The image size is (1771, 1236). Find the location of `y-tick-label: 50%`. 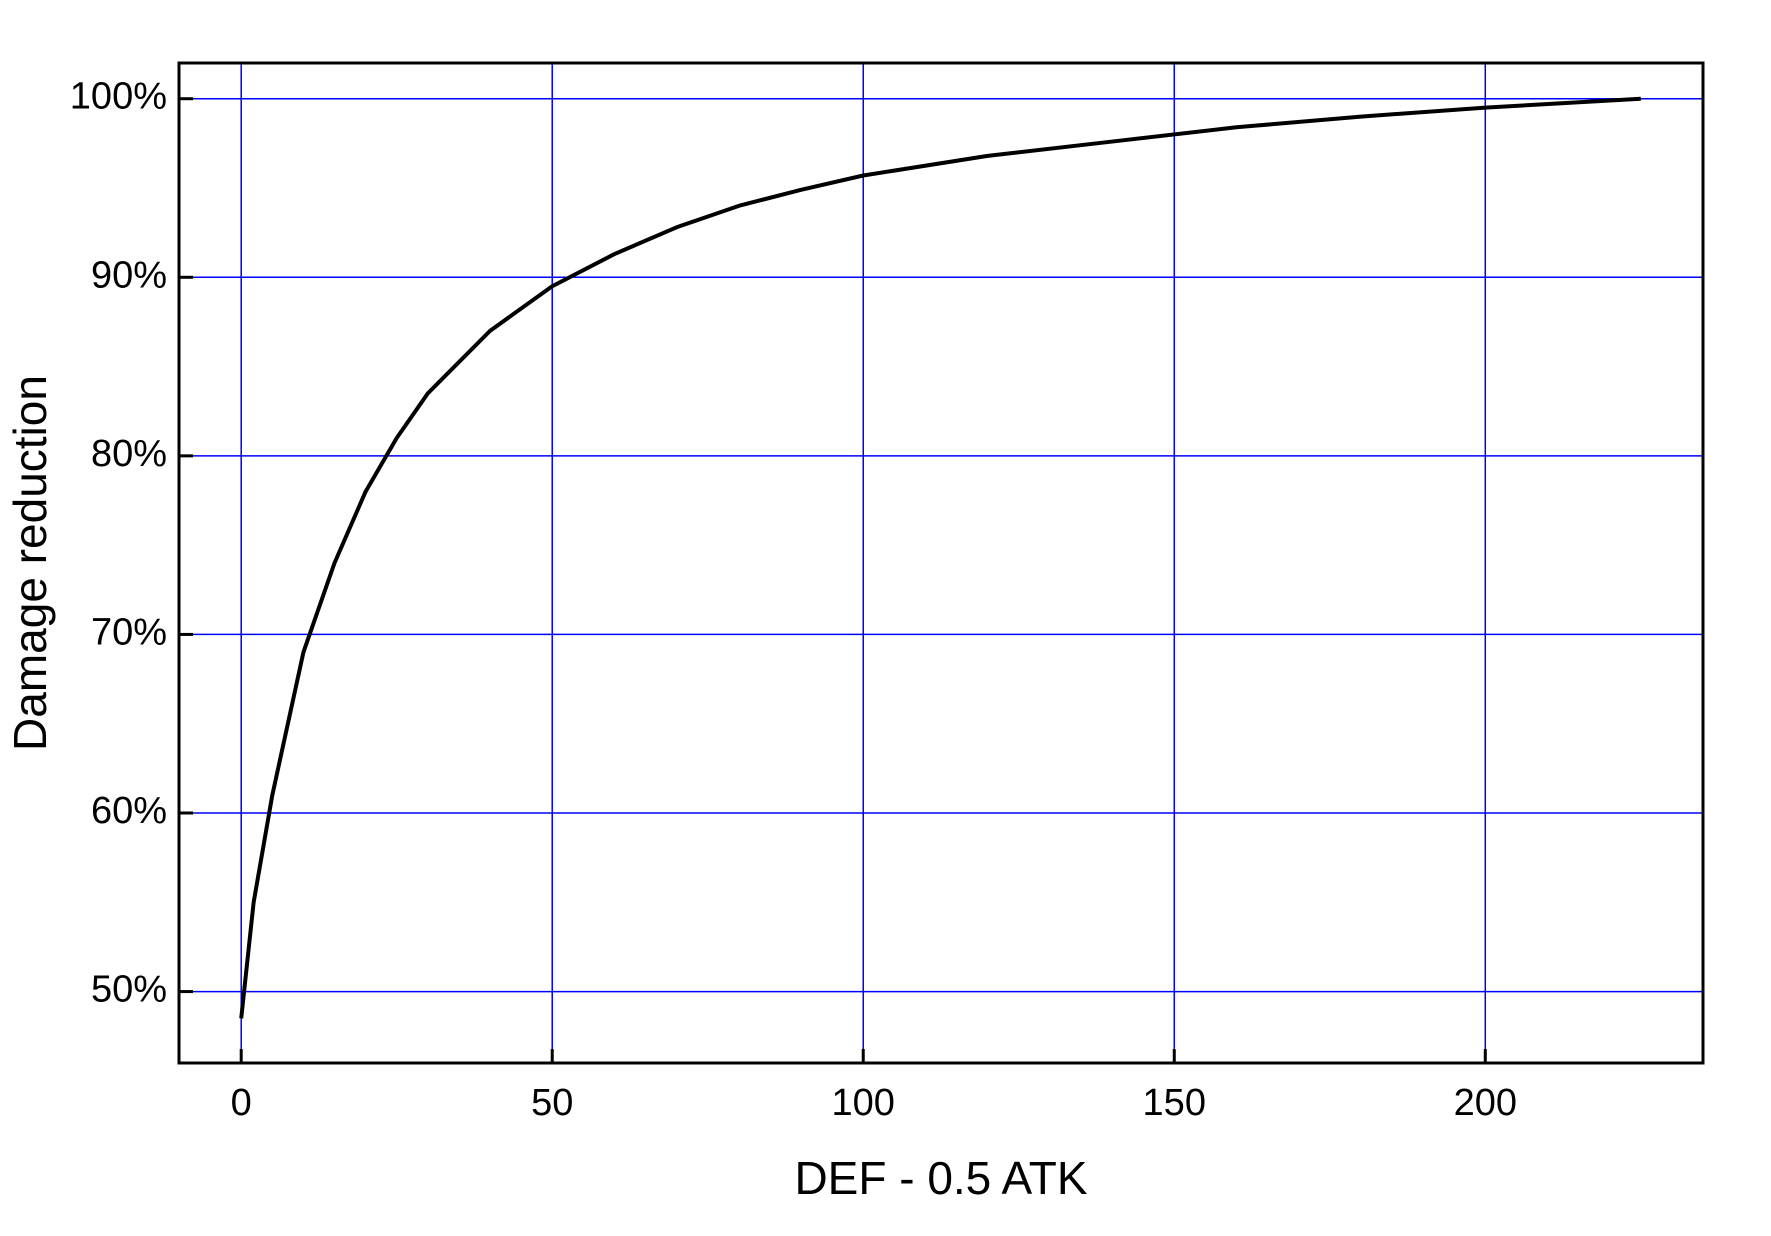

y-tick-label: 50% is located at coordinates (129, 990).